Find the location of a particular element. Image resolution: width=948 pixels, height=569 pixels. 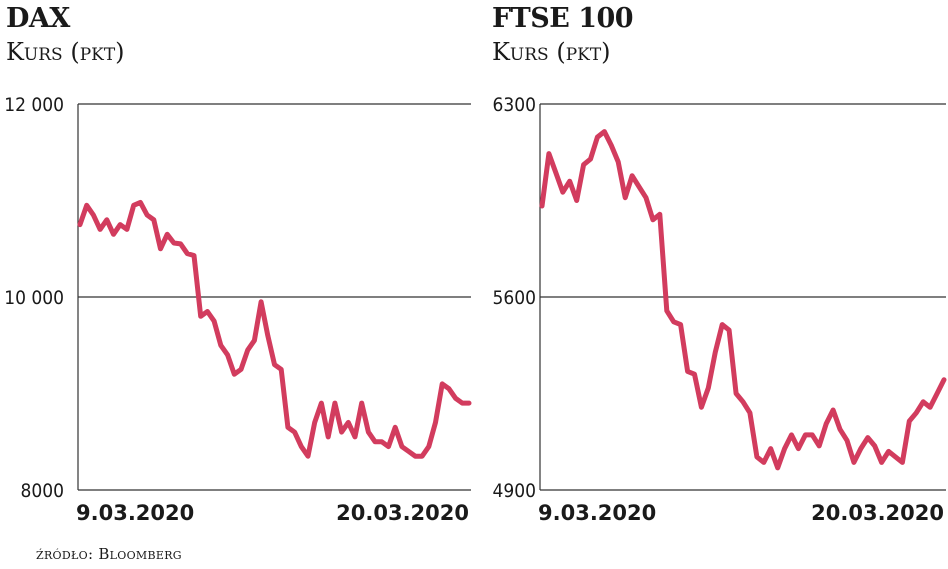

y-tick-label: 8000 is located at coordinates (43, 491).